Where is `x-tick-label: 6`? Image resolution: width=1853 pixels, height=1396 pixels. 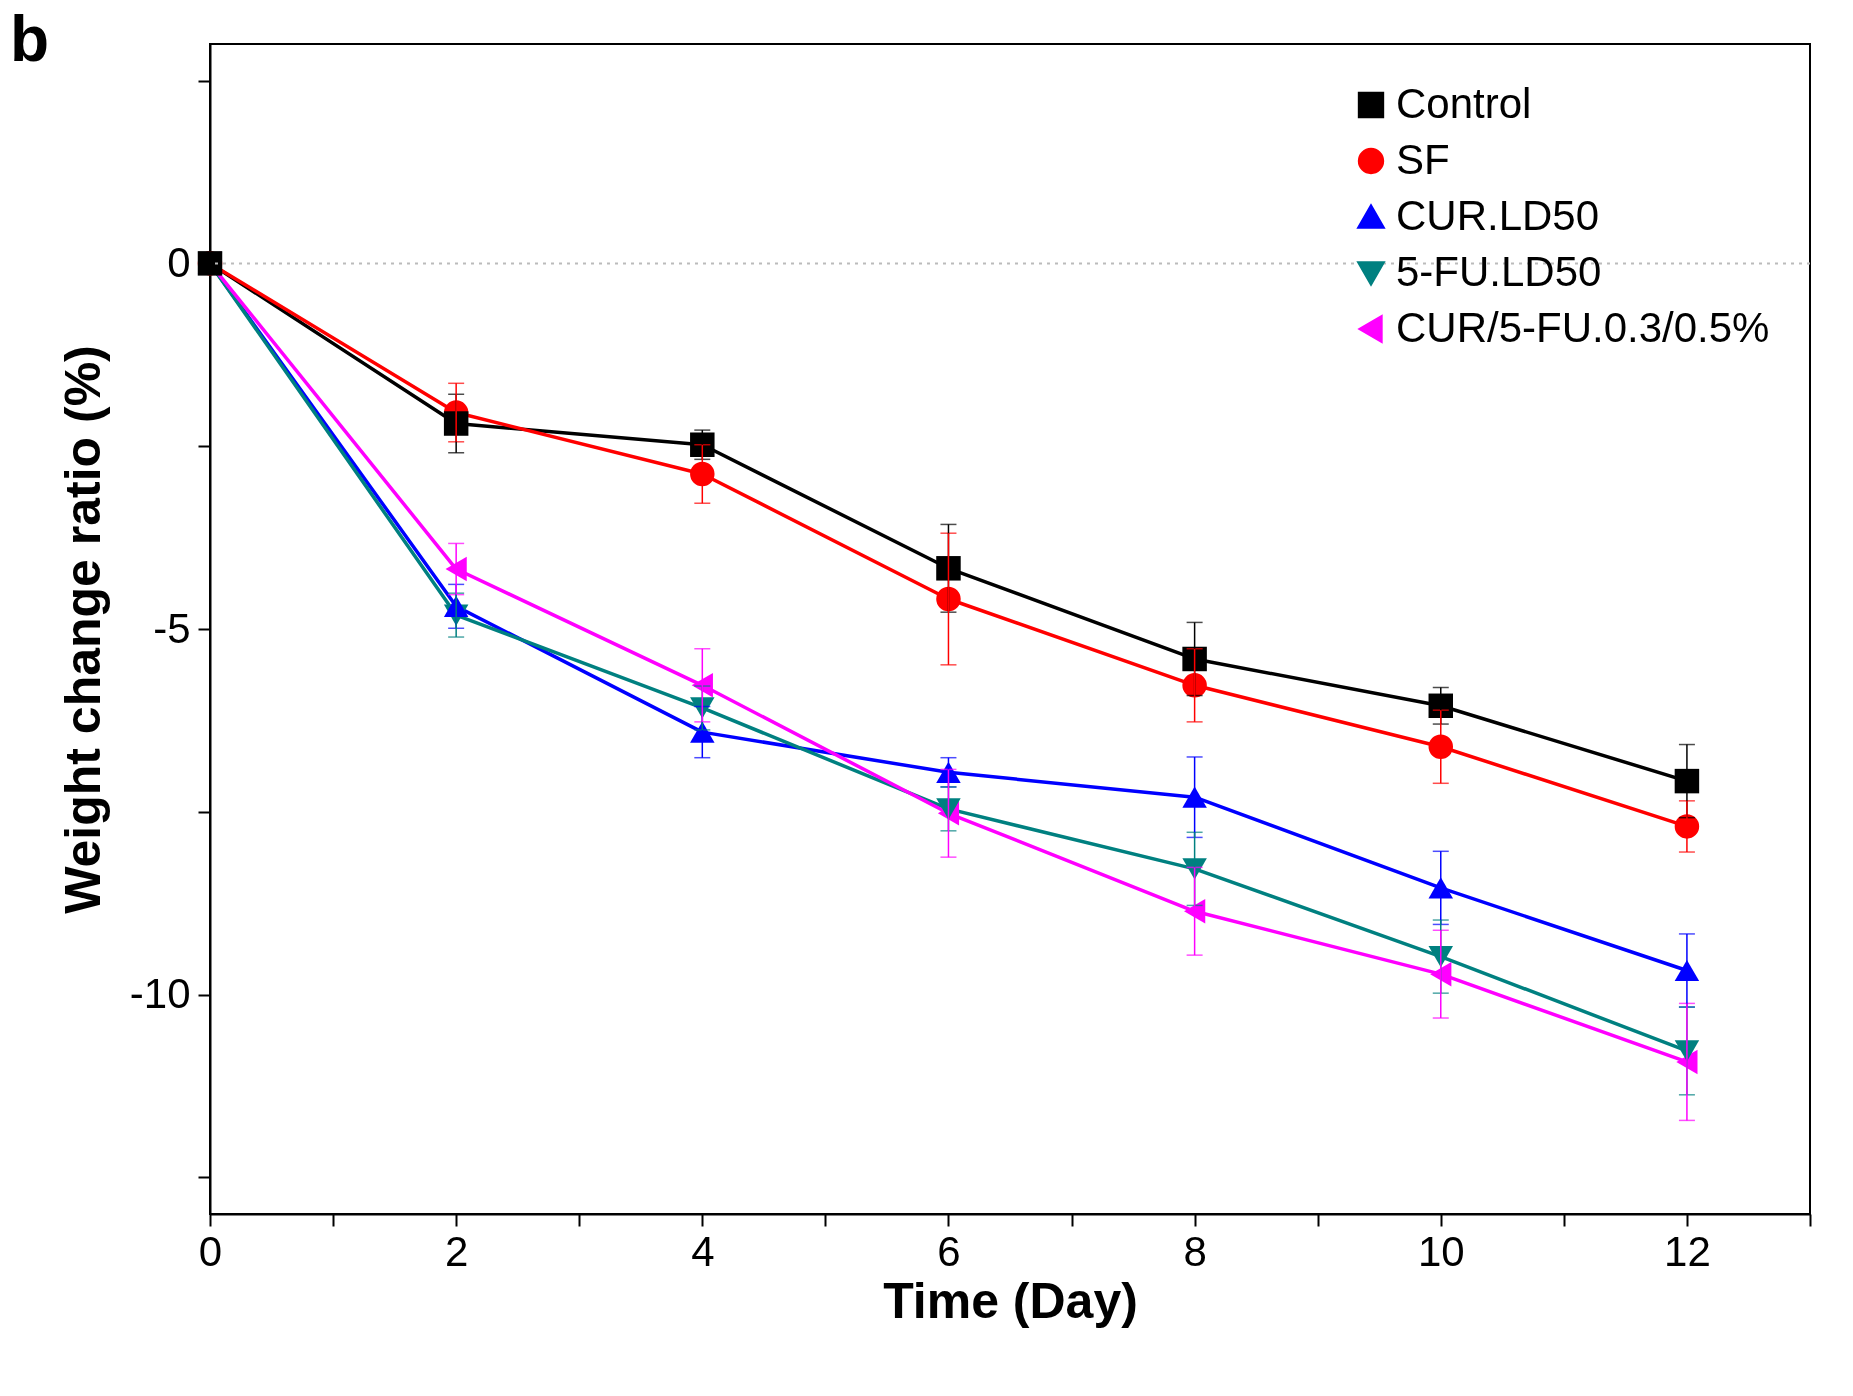 x-tick-label: 6 is located at coordinates (949, 1251).